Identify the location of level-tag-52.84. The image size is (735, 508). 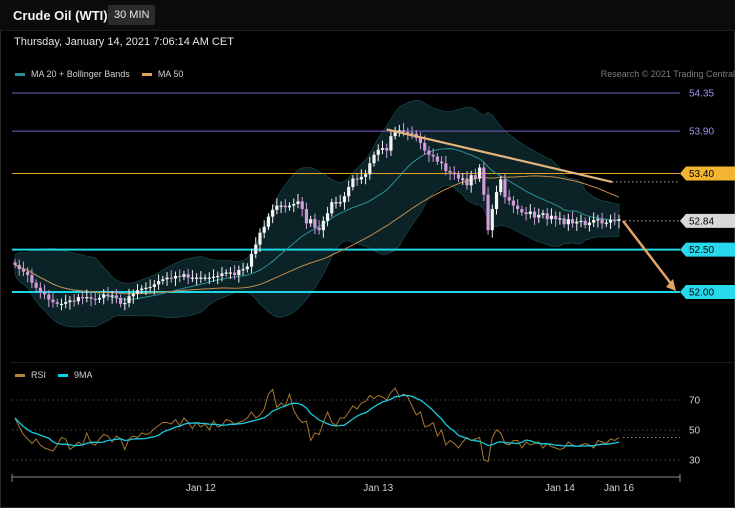
(707, 220).